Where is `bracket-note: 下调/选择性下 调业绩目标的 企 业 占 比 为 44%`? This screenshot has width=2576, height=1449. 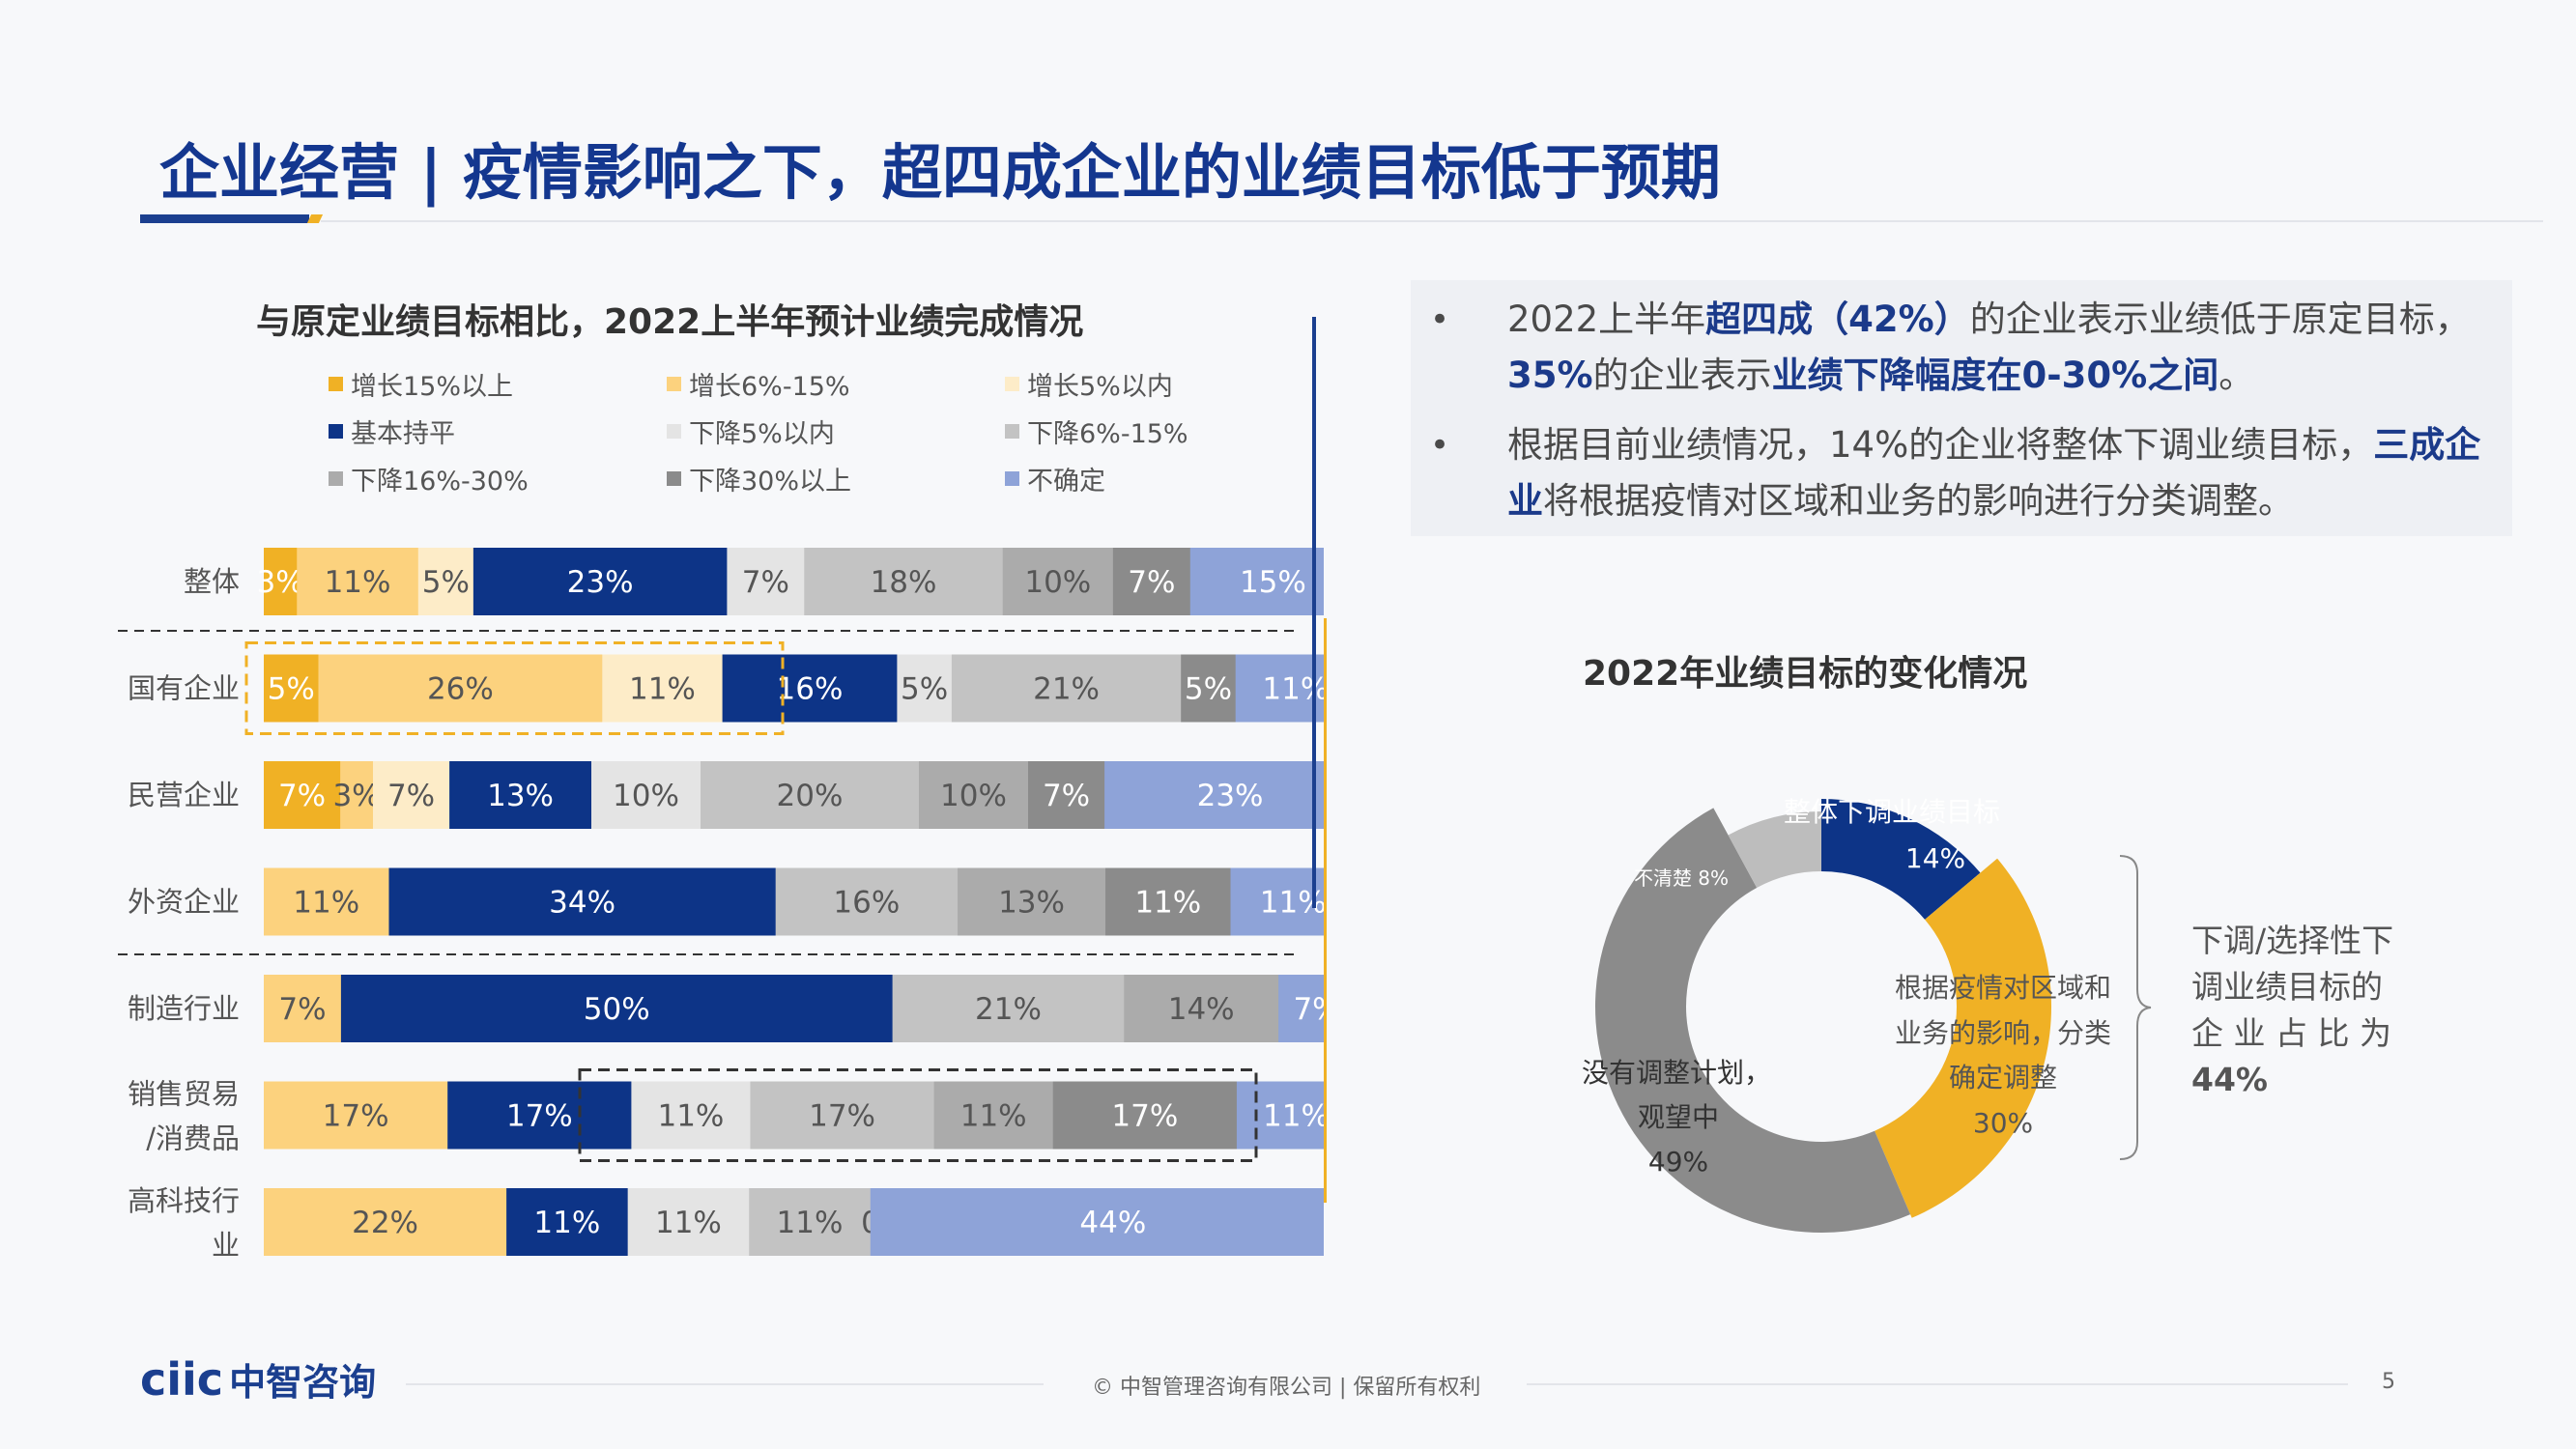 bracket-note: 下调/选择性下 调业绩目标的 企 业 占 比 为 44% is located at coordinates (2307, 1011).